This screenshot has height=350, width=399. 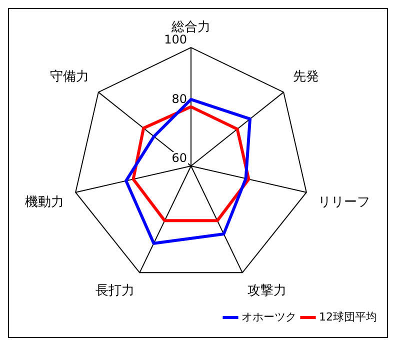 What do you see at coordinates (114, 291) in the screenshot?
I see `spoke-label: 長打力` at bounding box center [114, 291].